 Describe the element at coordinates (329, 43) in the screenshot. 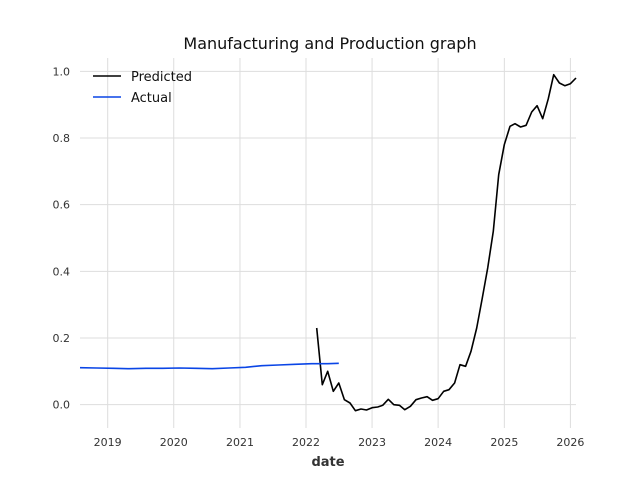

I see `chart-title: Manufacturing and Production graph` at that location.